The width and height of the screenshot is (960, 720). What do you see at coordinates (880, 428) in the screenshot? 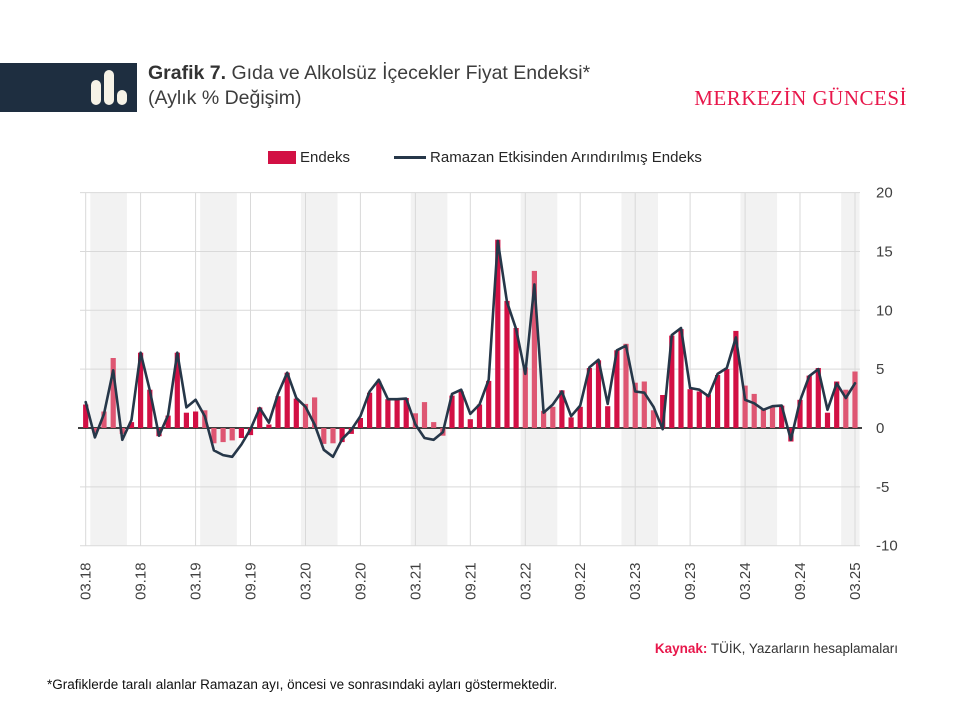
I see `y-tick-label: 0` at bounding box center [880, 428].